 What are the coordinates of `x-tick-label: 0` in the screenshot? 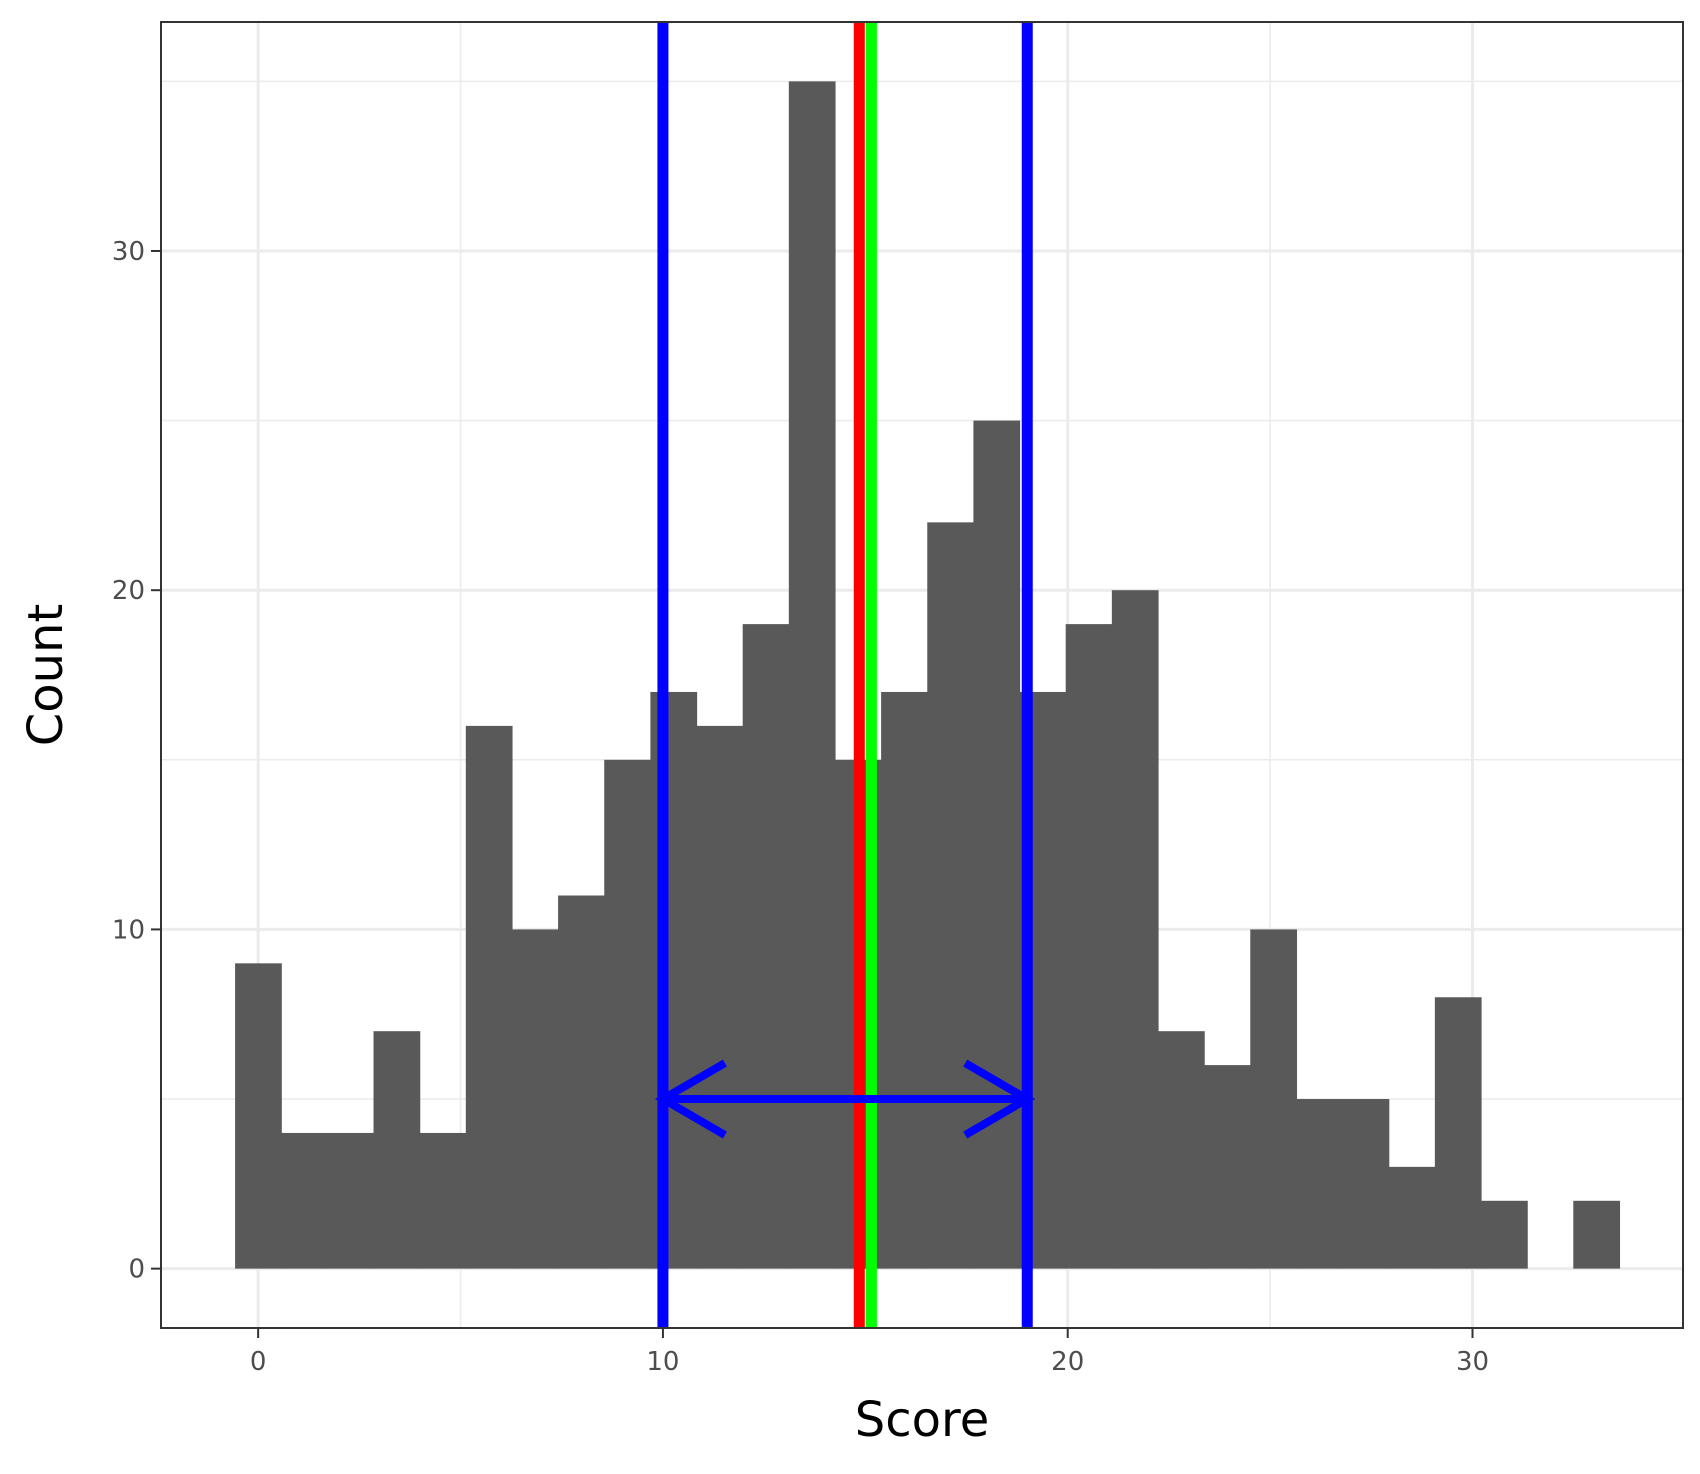 It's located at (258, 1362).